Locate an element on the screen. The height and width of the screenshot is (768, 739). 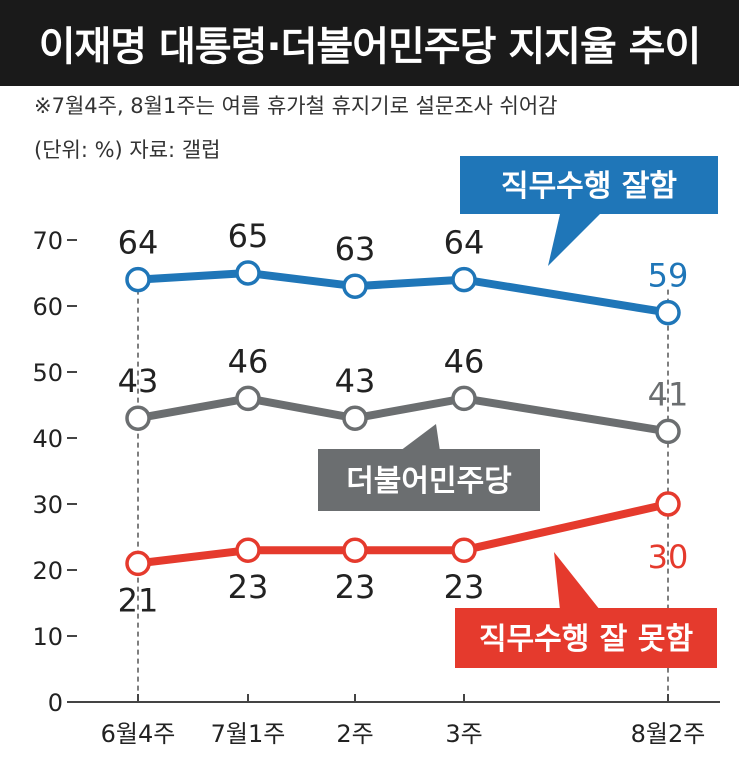
x-tick-label: 2주 is located at coordinates (354, 734).